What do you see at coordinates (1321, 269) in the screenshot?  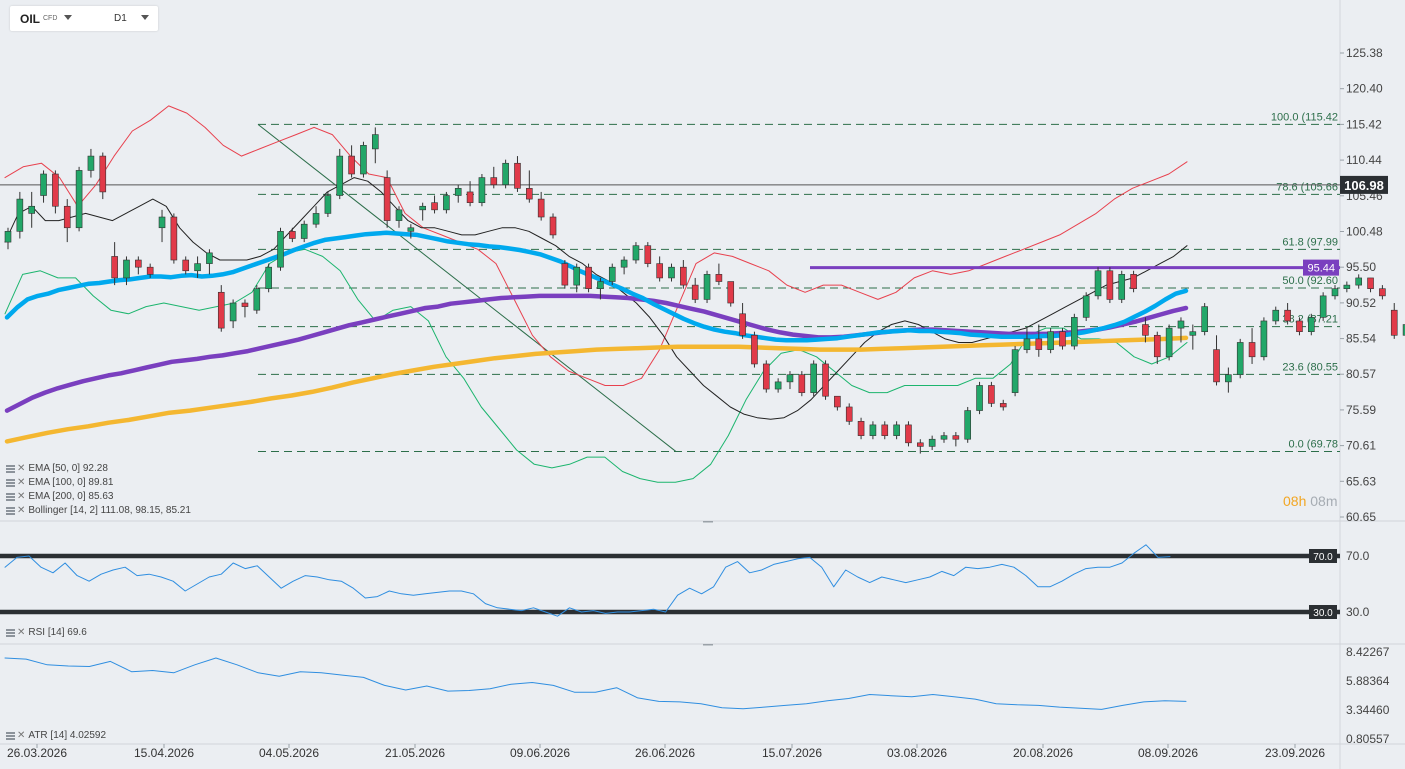 I see `resistance-badge-text: 95.44` at bounding box center [1321, 269].